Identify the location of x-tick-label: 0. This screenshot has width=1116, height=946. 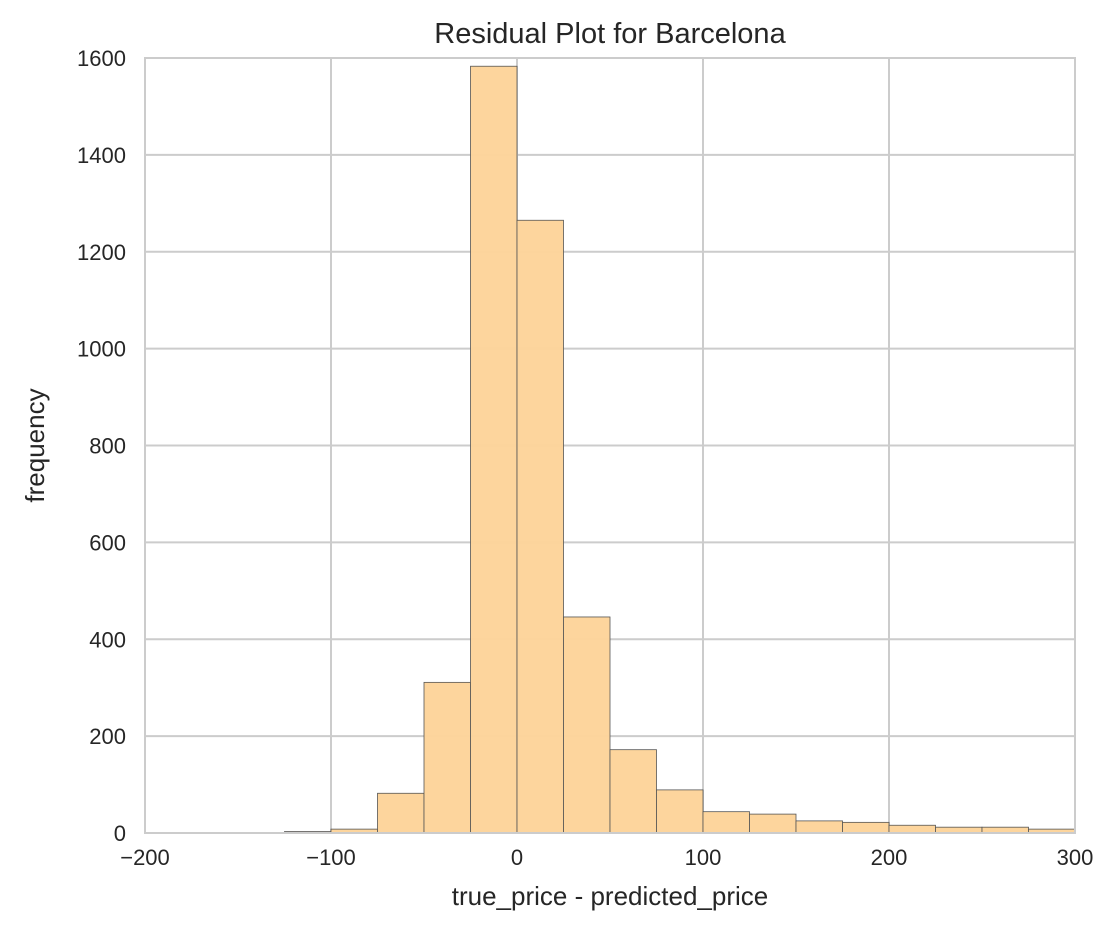
(517, 857).